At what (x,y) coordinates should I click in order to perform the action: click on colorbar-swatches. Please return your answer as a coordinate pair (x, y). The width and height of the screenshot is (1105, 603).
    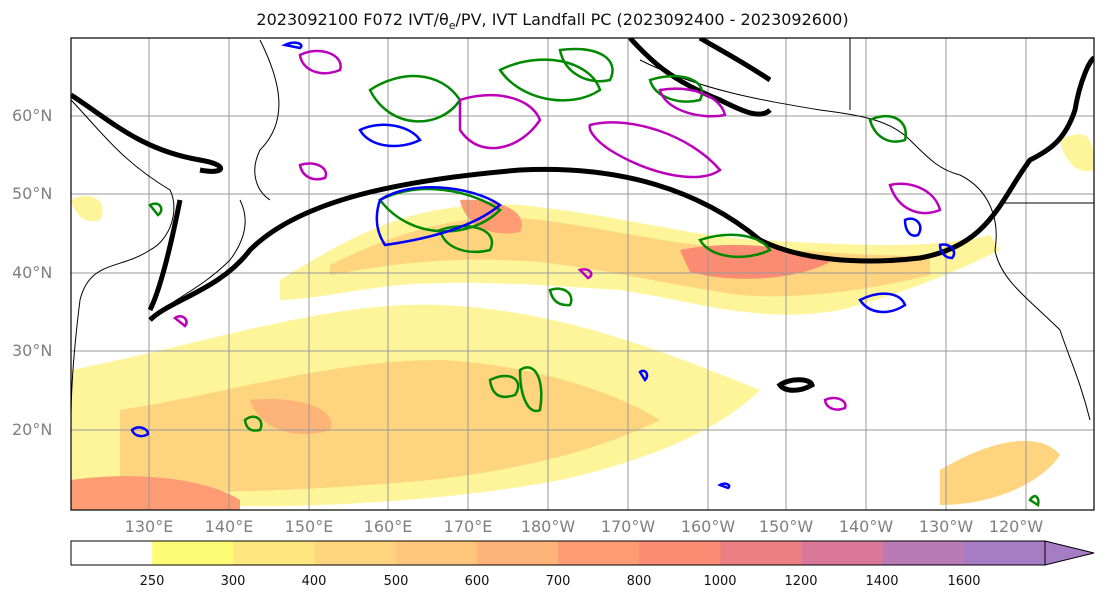
    Looking at the image, I should click on (558, 553).